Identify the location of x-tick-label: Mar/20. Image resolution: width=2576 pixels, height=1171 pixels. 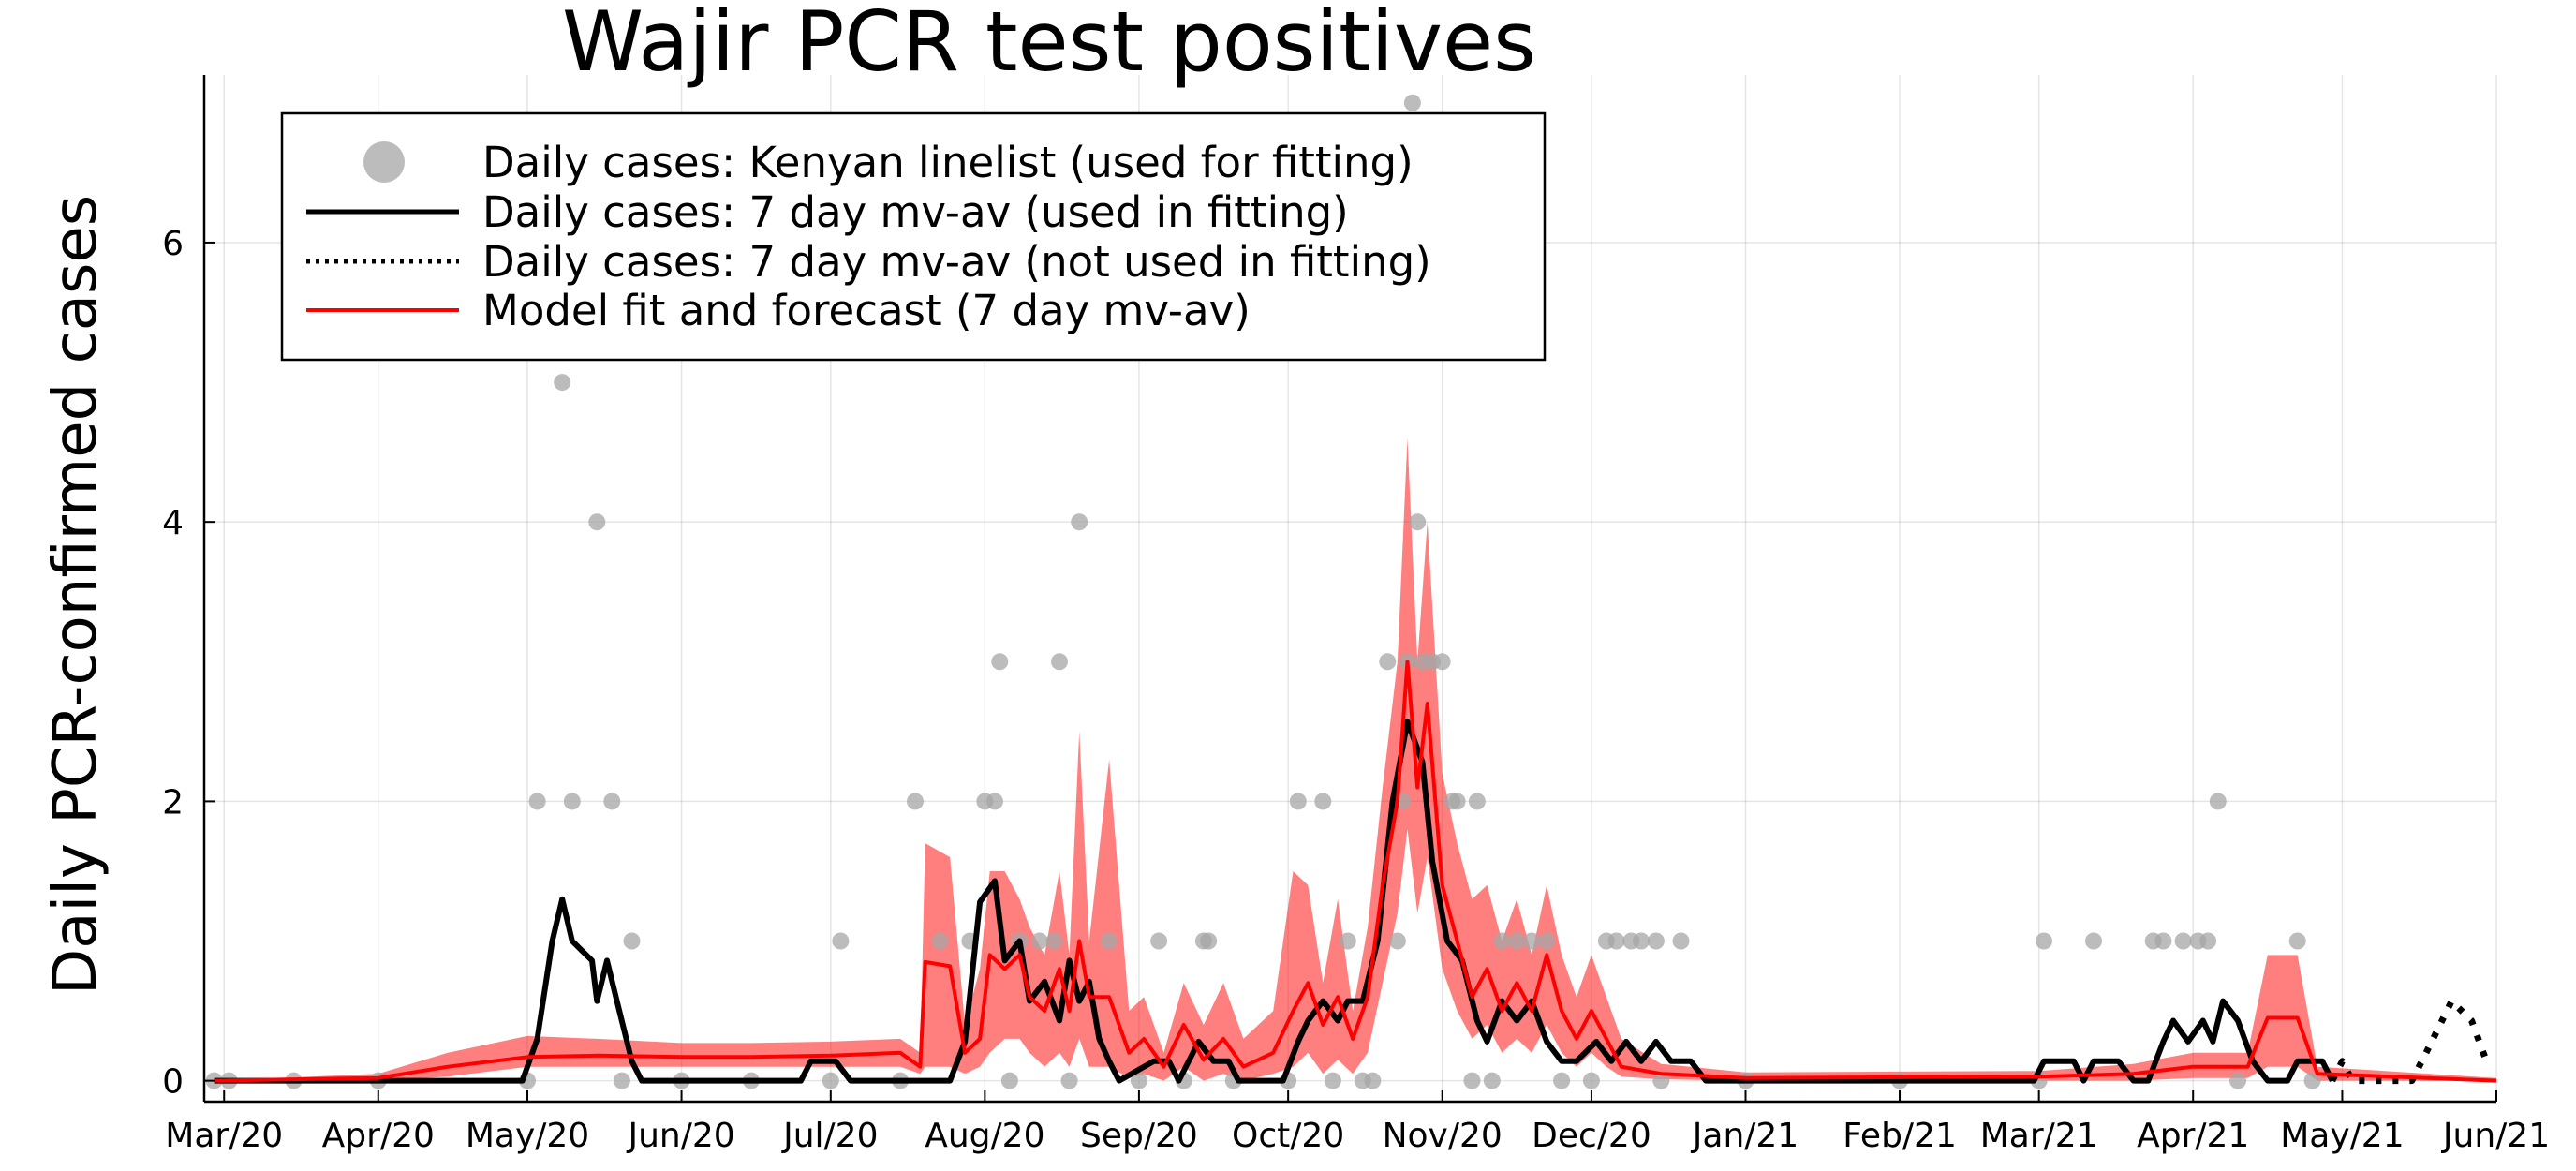
(224, 1136).